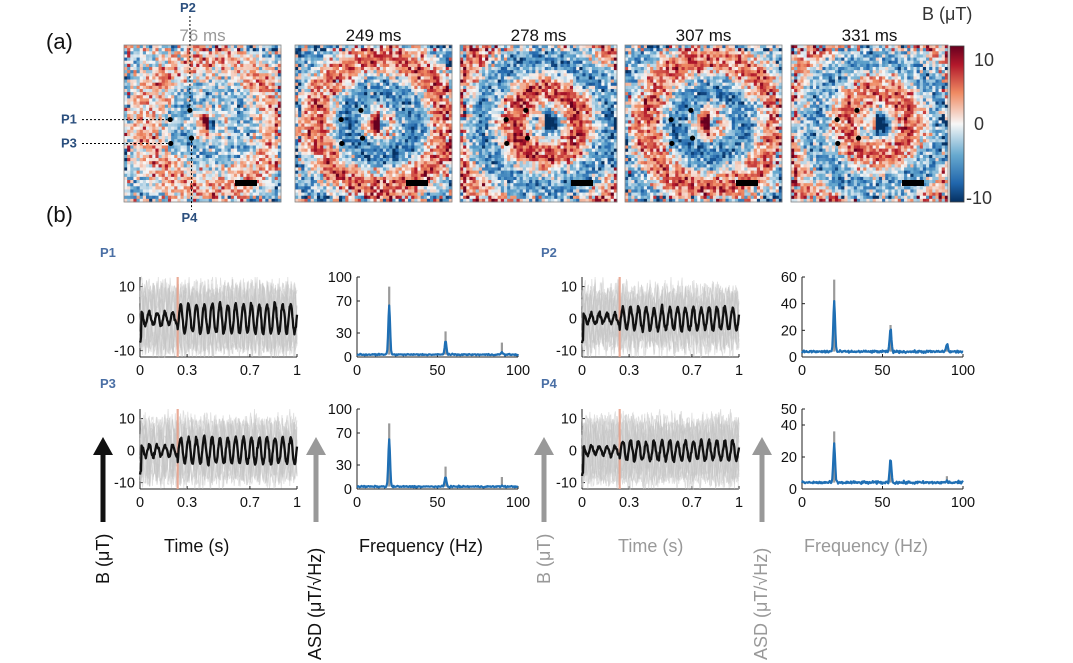  I want to click on left-time-xlabel: Time (s), so click(196, 546).